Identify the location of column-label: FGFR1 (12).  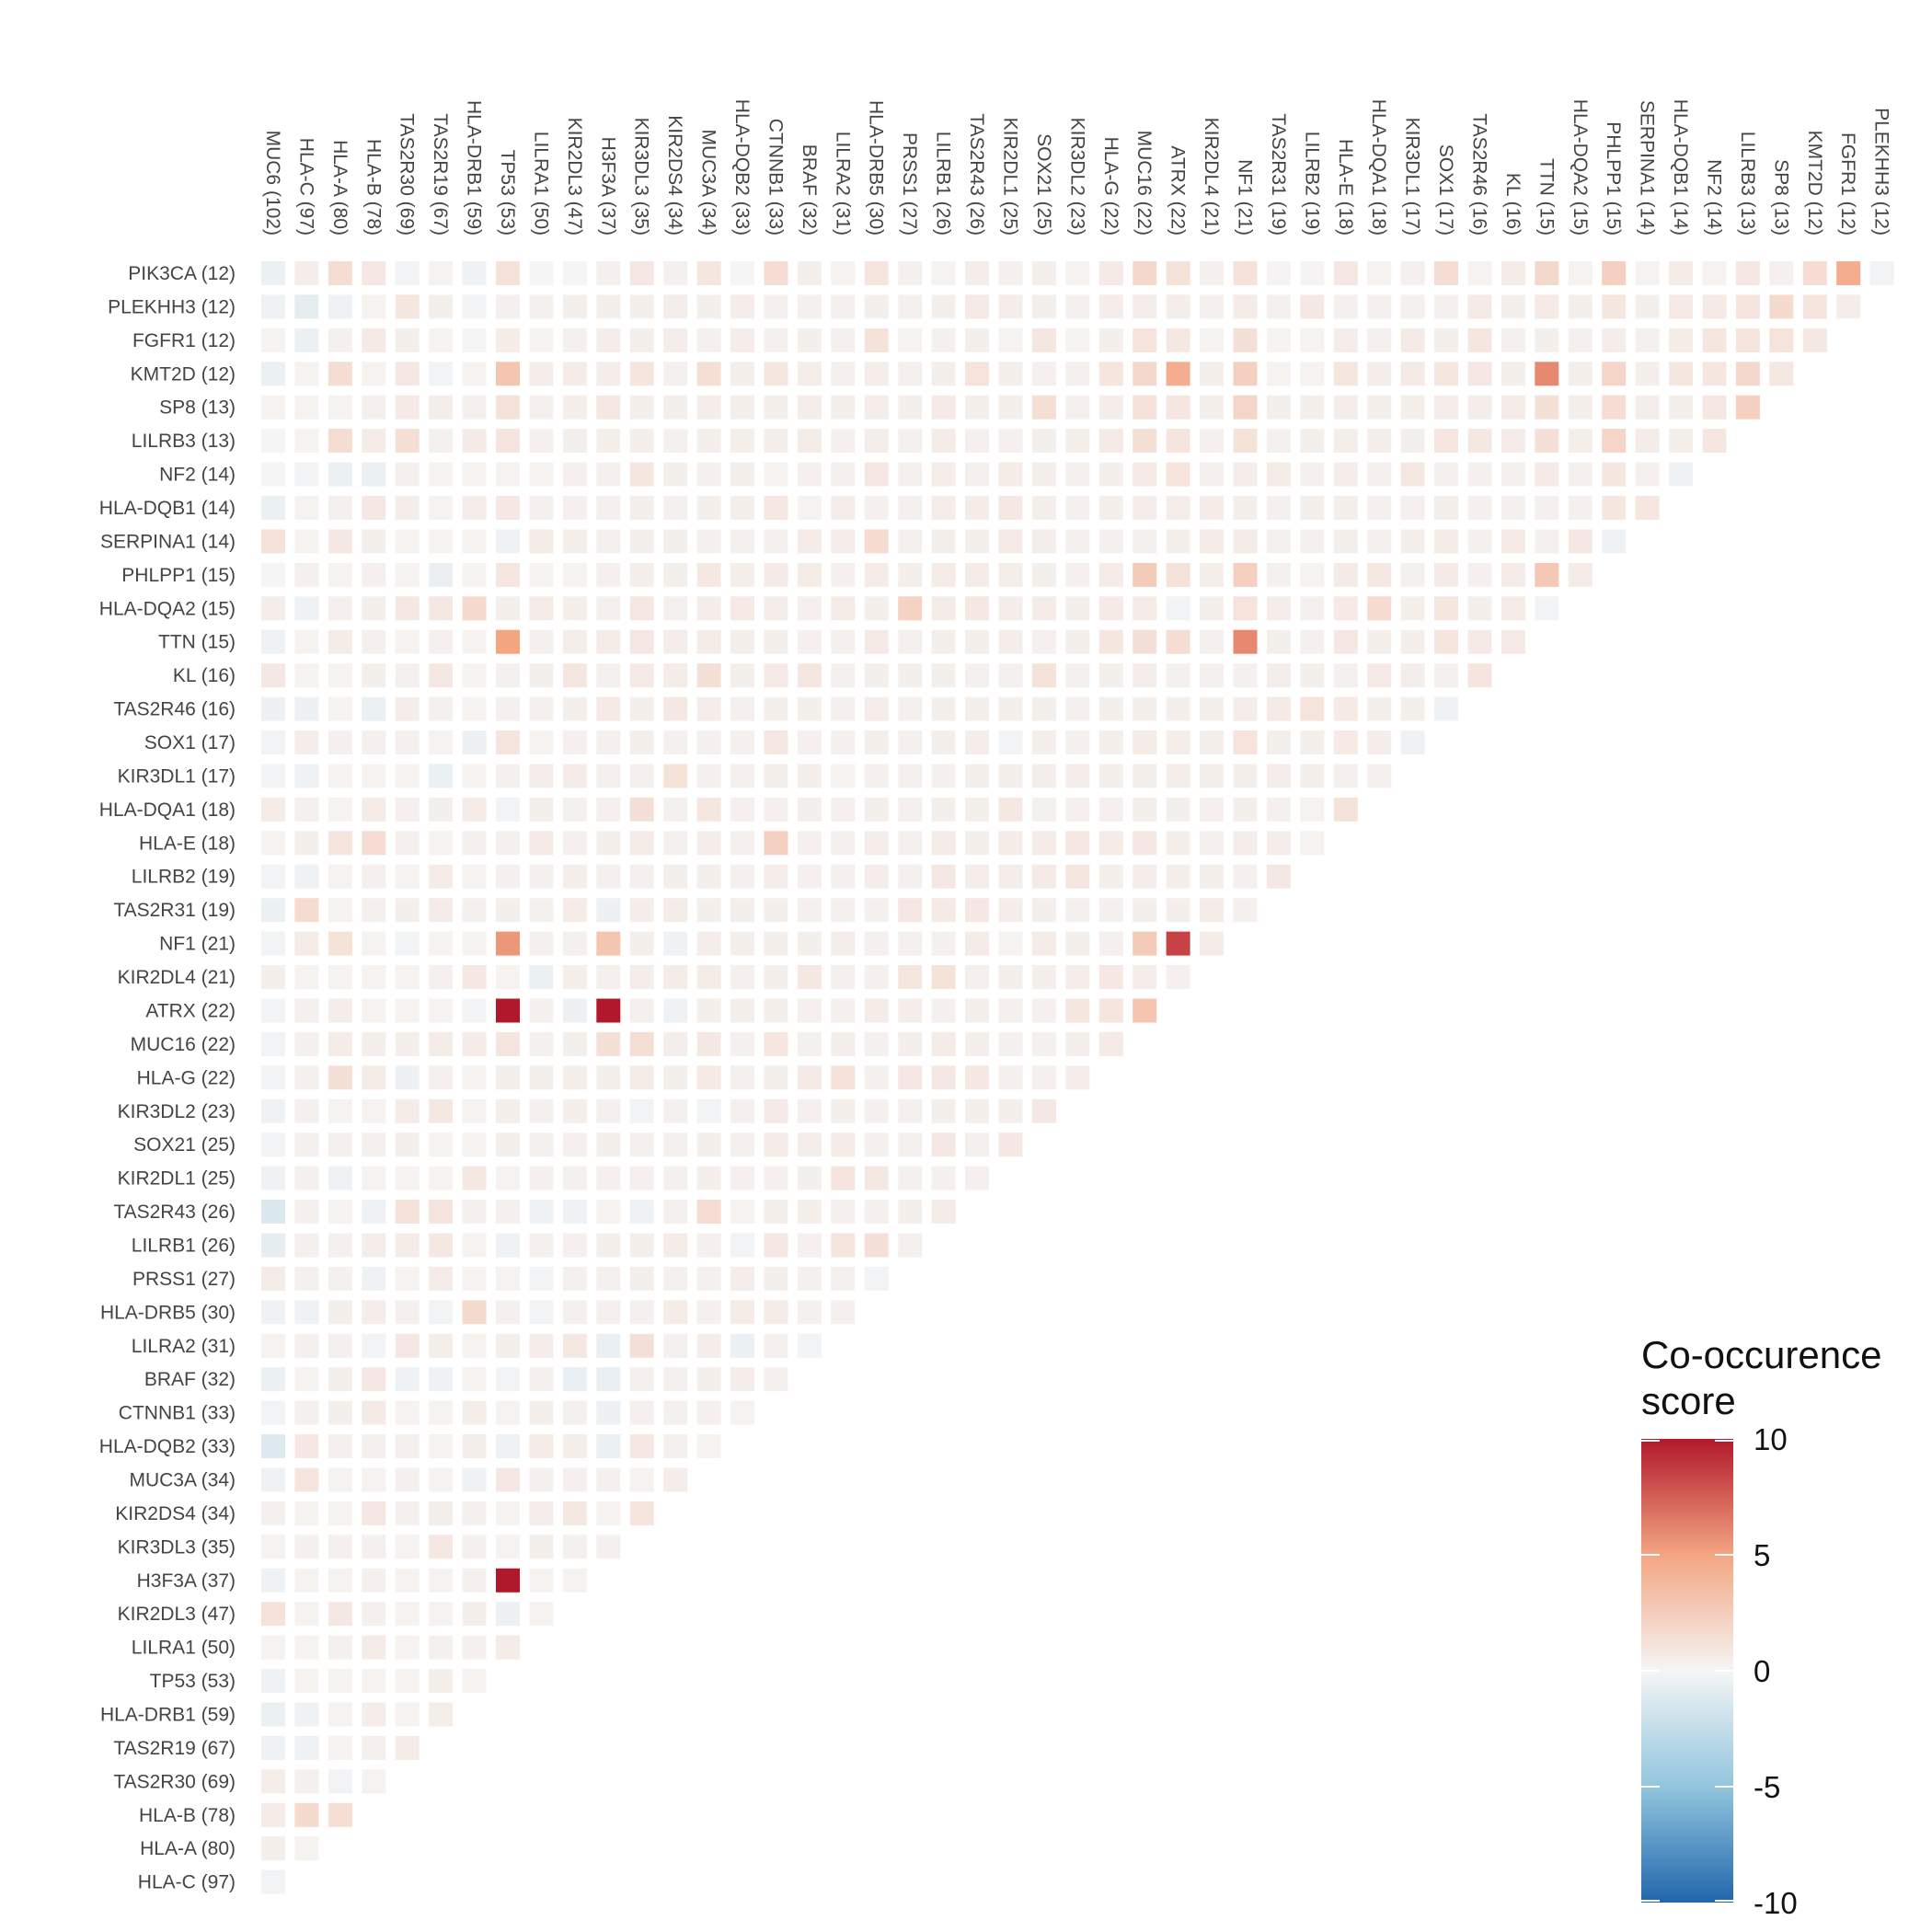
(1847, 184).